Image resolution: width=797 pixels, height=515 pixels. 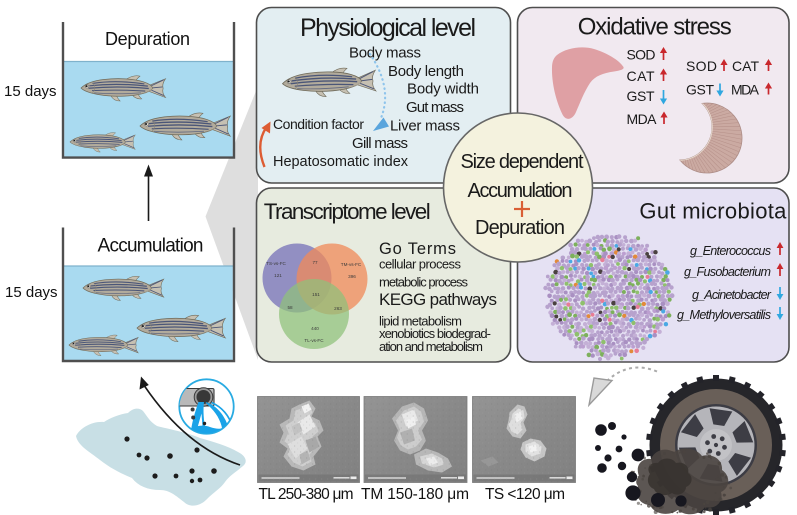 What do you see at coordinates (424, 282) in the screenshot?
I see `svg-text: metabolic process` at bounding box center [424, 282].